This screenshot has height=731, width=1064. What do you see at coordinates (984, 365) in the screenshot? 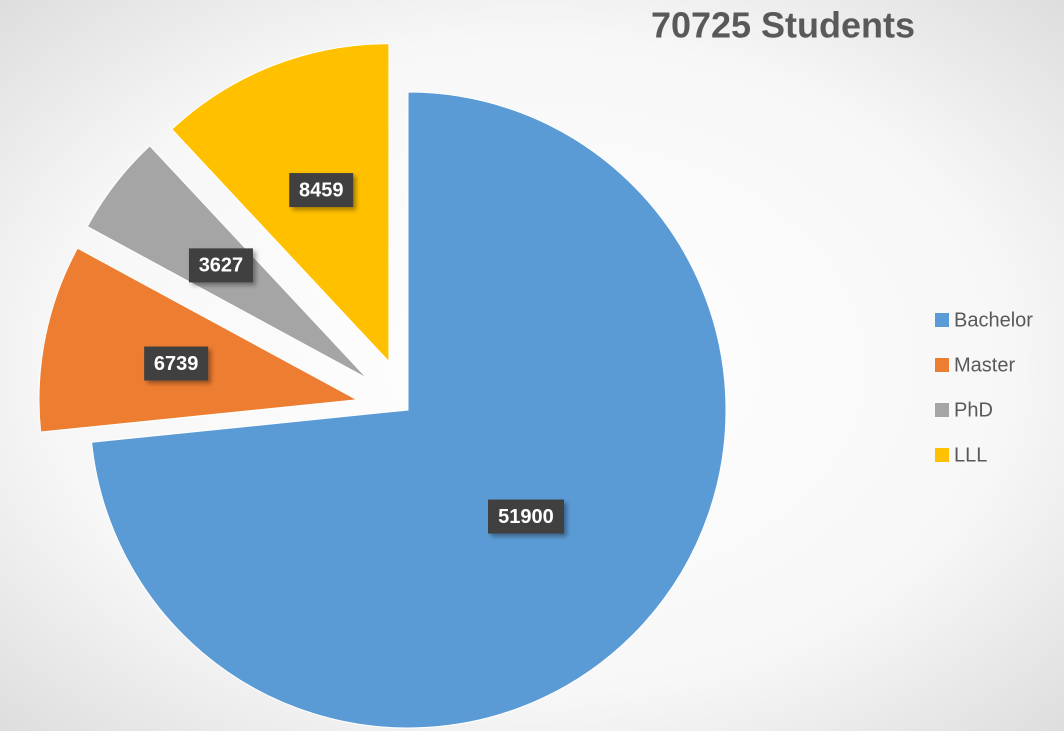
I see `legend-label: Master` at bounding box center [984, 365].